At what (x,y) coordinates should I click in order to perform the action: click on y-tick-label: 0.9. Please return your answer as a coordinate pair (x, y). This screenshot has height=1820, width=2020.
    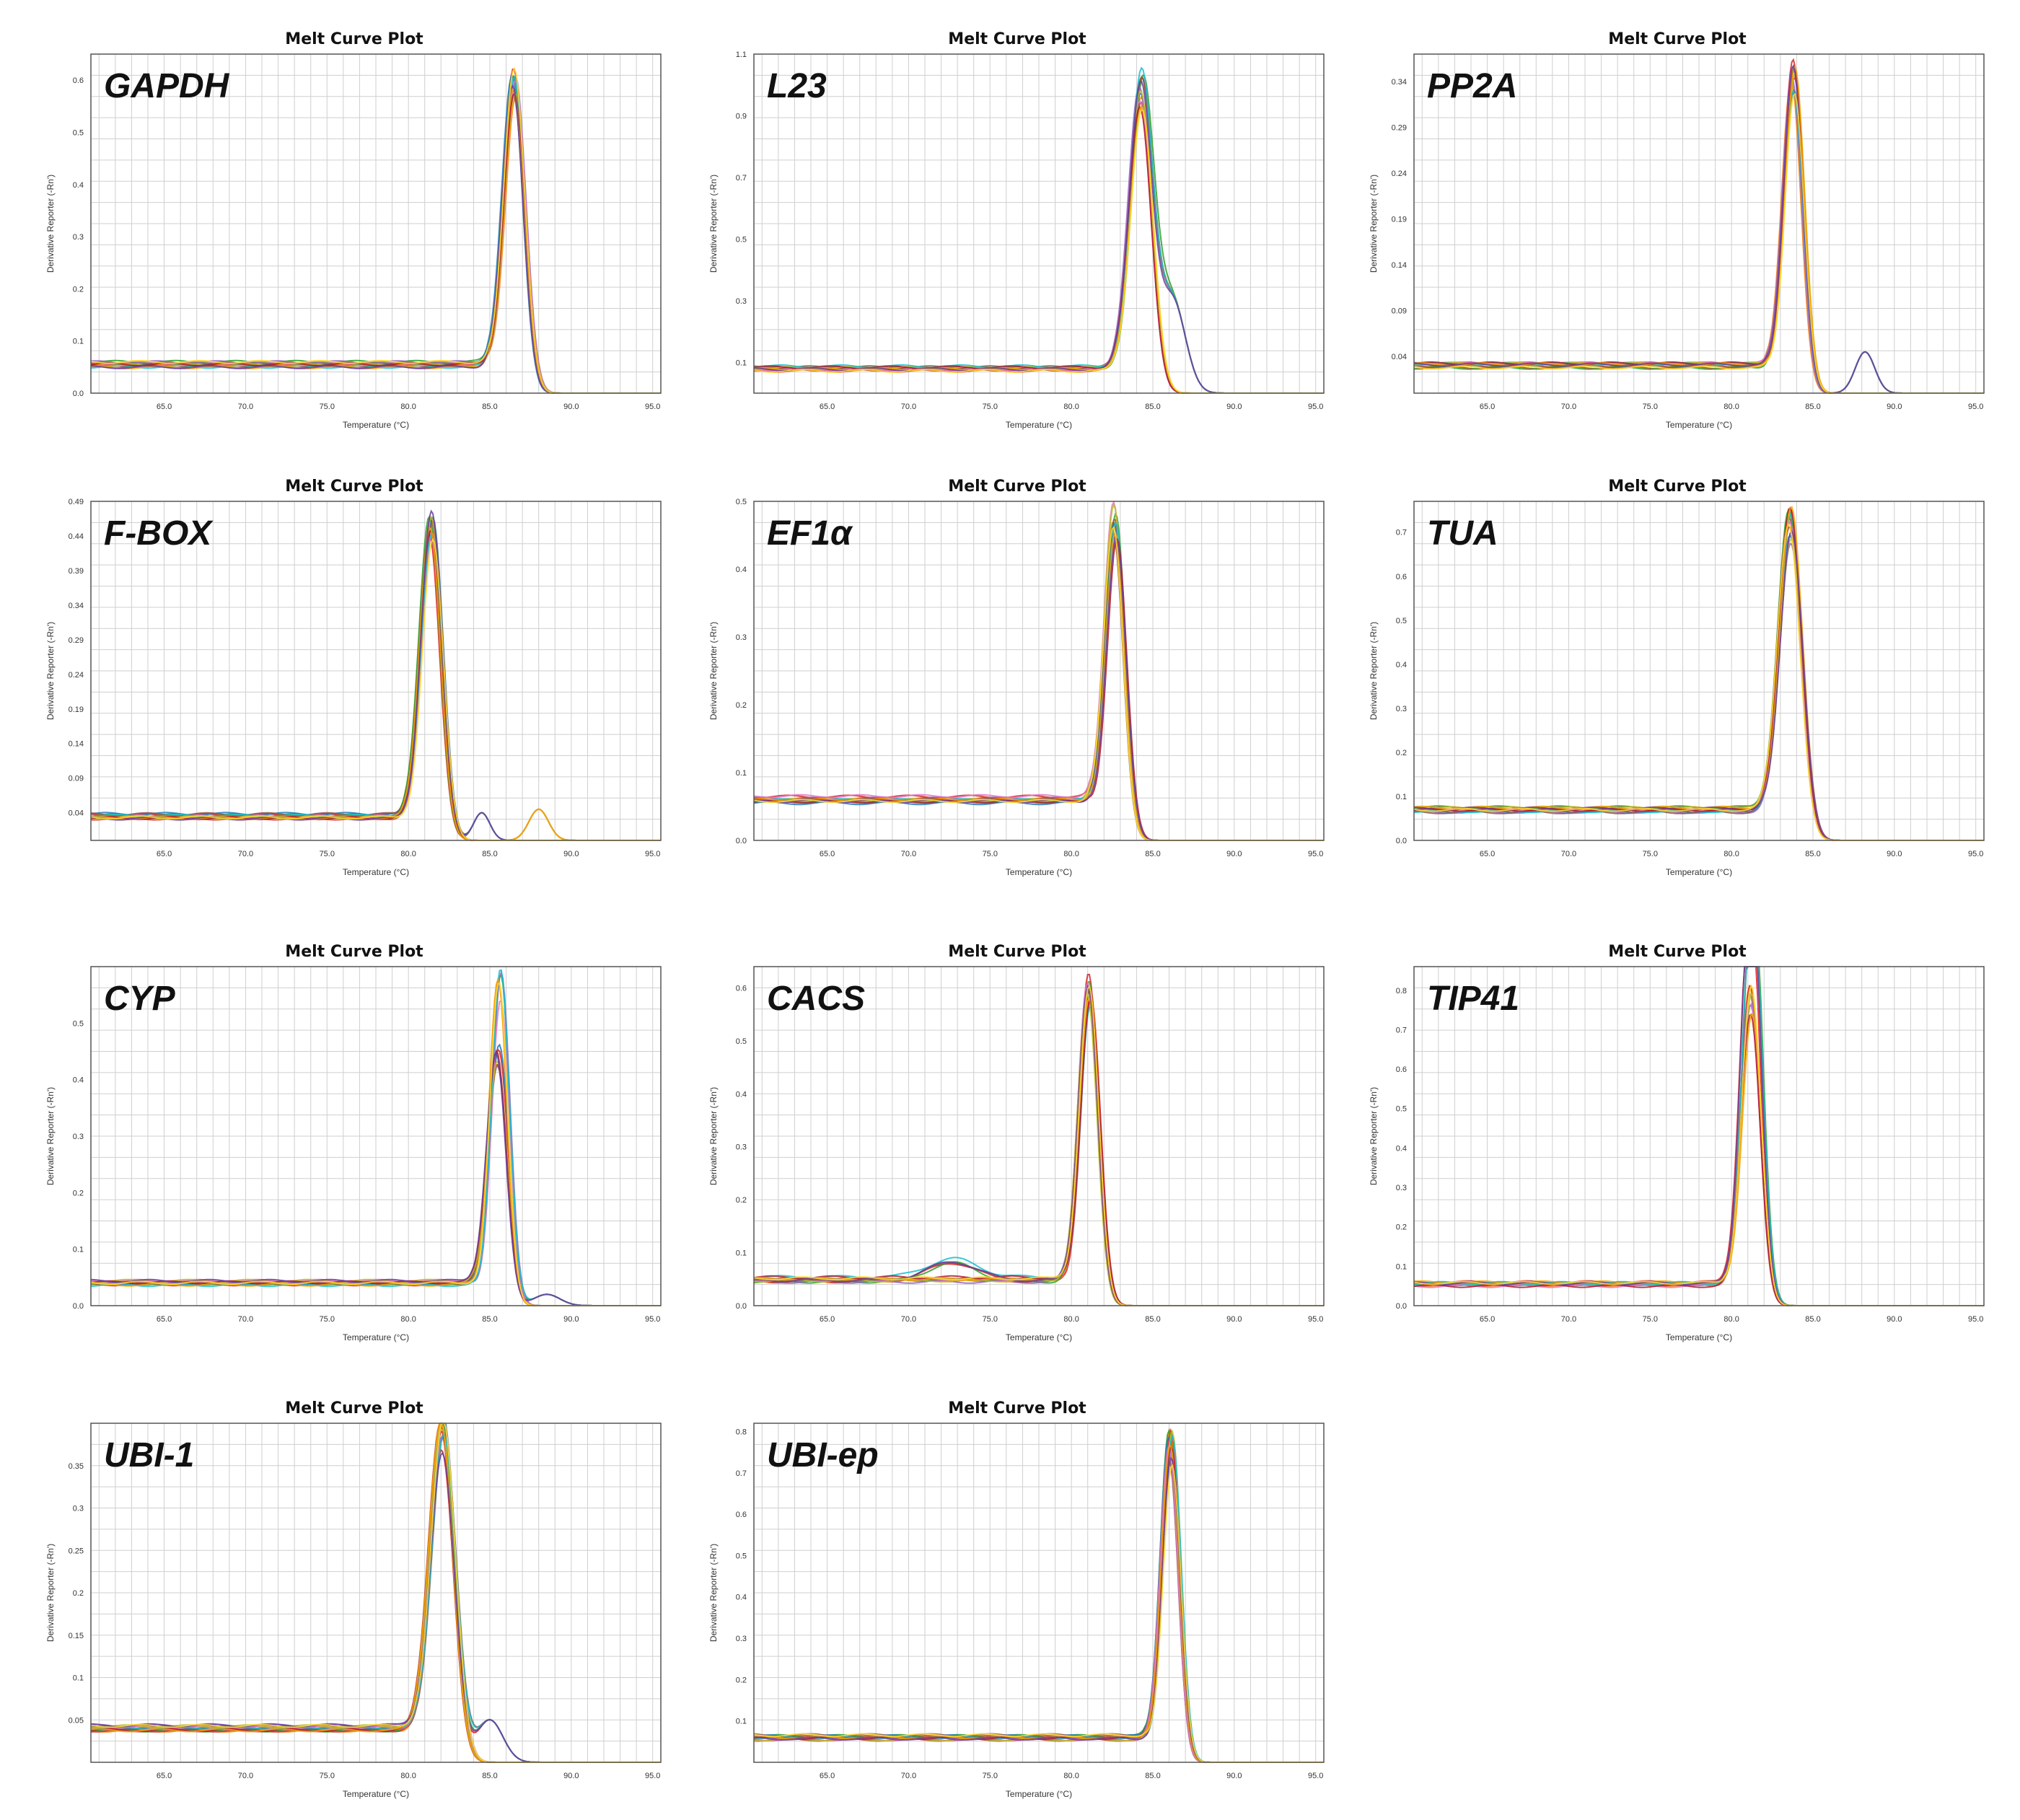
    Looking at the image, I should click on (741, 116).